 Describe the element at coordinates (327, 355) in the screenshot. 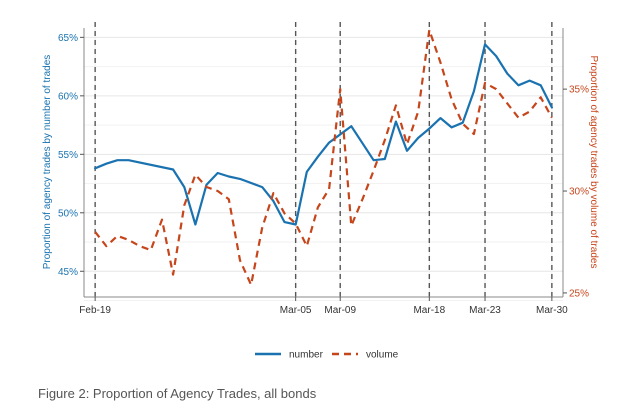

I see `legend: number volume` at that location.